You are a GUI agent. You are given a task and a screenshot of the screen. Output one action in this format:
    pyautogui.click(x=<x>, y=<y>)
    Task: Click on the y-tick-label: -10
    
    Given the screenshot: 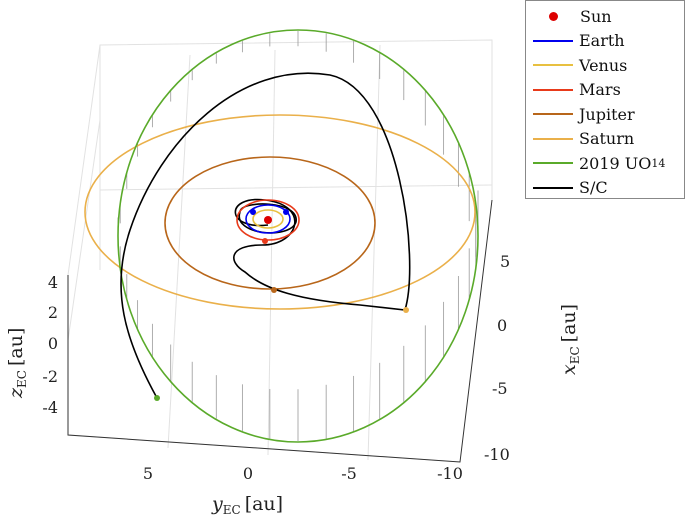 What is the action you would take?
    pyautogui.click(x=450, y=473)
    